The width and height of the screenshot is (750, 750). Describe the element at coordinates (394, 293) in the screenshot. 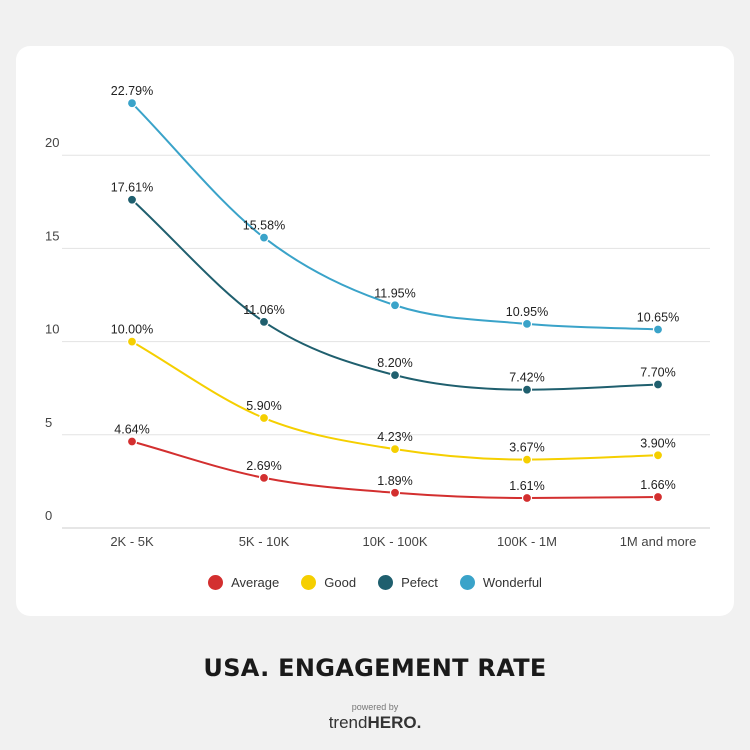

I see `data-label-wonderful: 11.95%` at that location.